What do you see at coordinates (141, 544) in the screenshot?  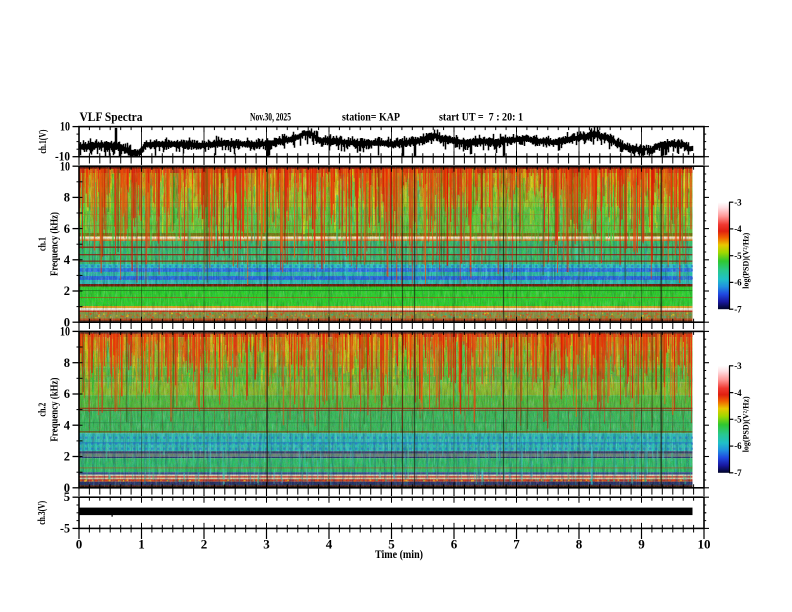 I see `svg-text: 1` at bounding box center [141, 544].